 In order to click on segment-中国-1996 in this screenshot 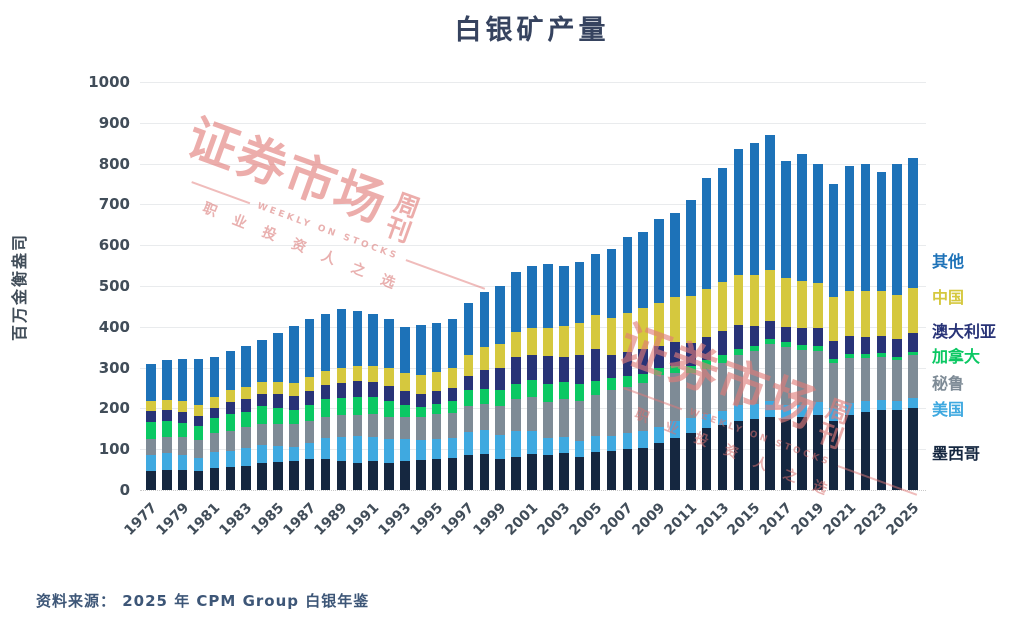, I will do `click(452, 378)`.